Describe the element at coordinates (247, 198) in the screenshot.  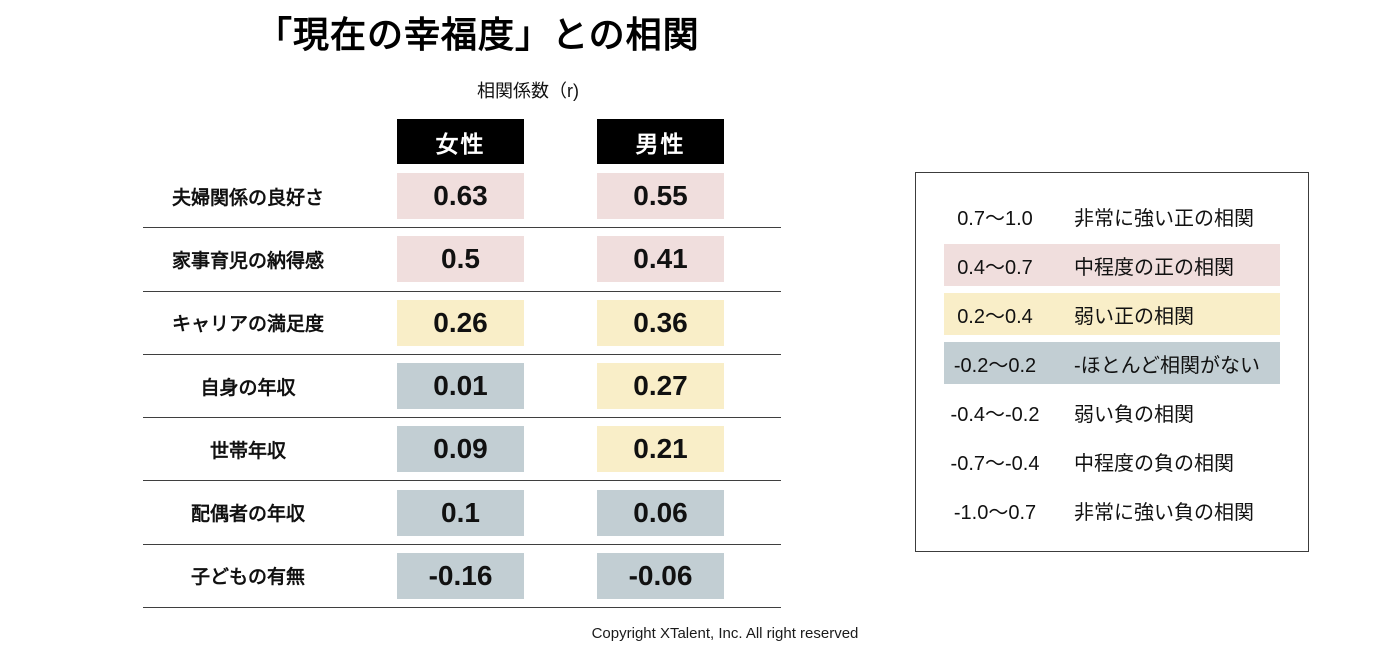
I see `row-label: 夫婦関係の良好さ` at that location.